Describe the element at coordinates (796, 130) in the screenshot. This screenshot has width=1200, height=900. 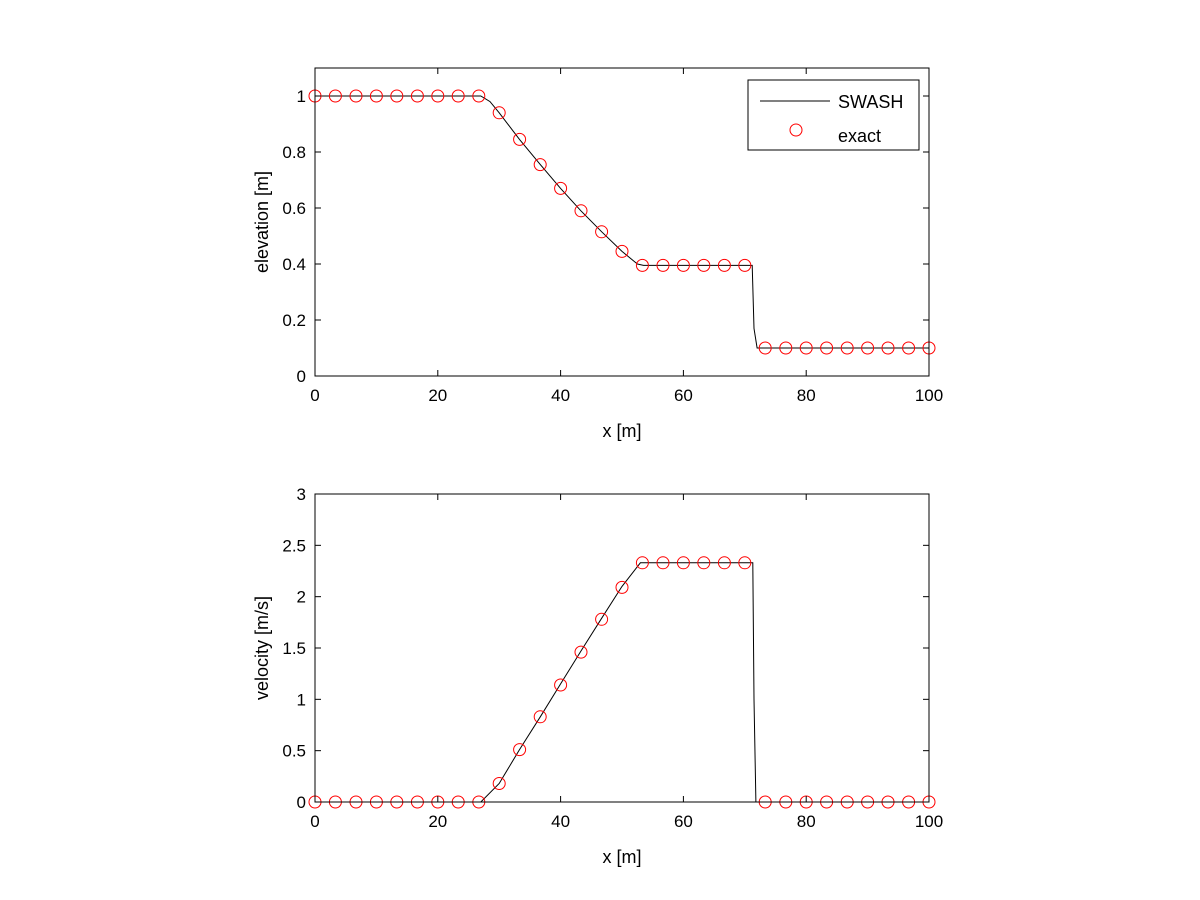
I see `legend-exact-marker-sample` at that location.